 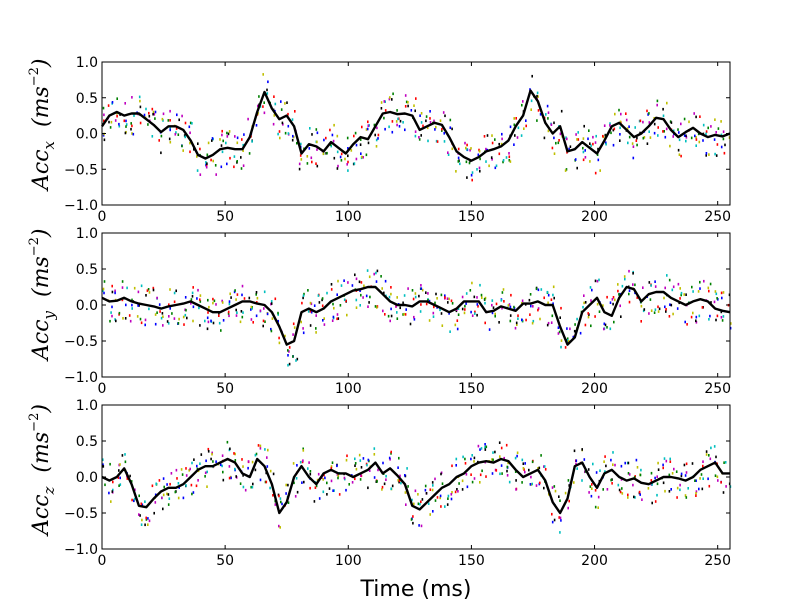 What do you see at coordinates (594, 561) in the screenshot?
I see `x-tick-label: 200` at bounding box center [594, 561].